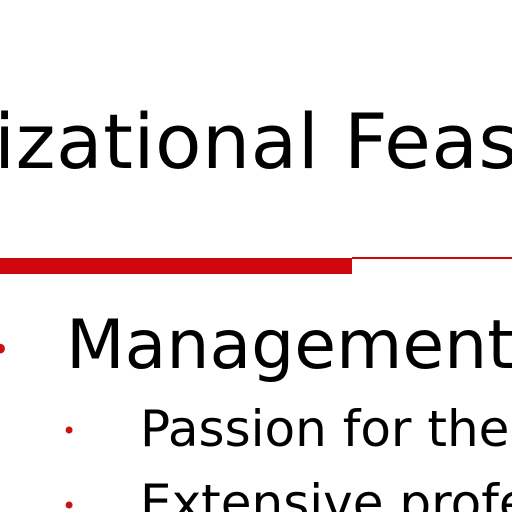 The height and width of the screenshot is (512, 512). I want to click on bullet-text-management: Management, so click(289, 345).